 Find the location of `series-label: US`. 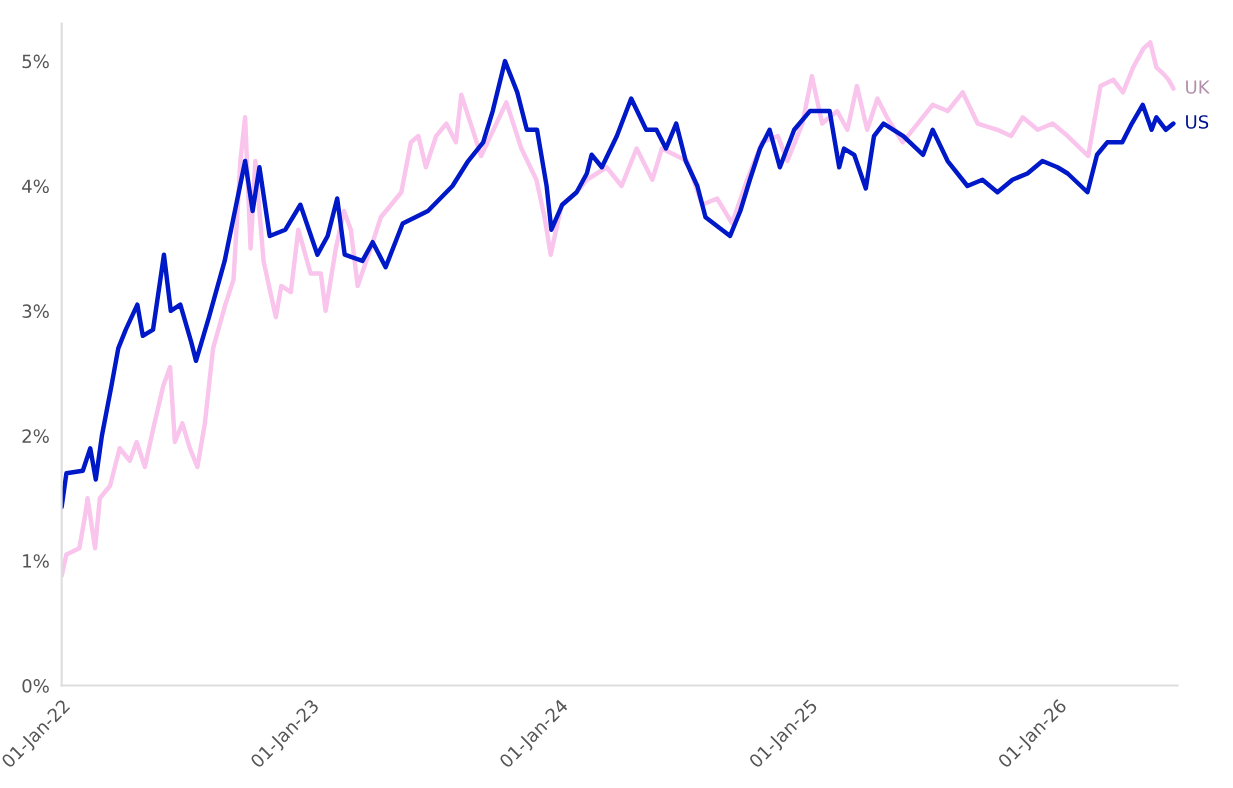

series-label: US is located at coordinates (1197, 122).